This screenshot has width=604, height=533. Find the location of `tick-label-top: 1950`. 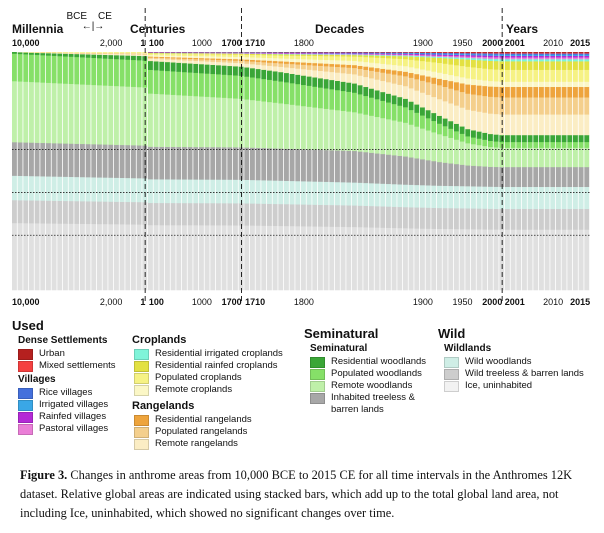

tick-label-top: 1950 is located at coordinates (462, 43).